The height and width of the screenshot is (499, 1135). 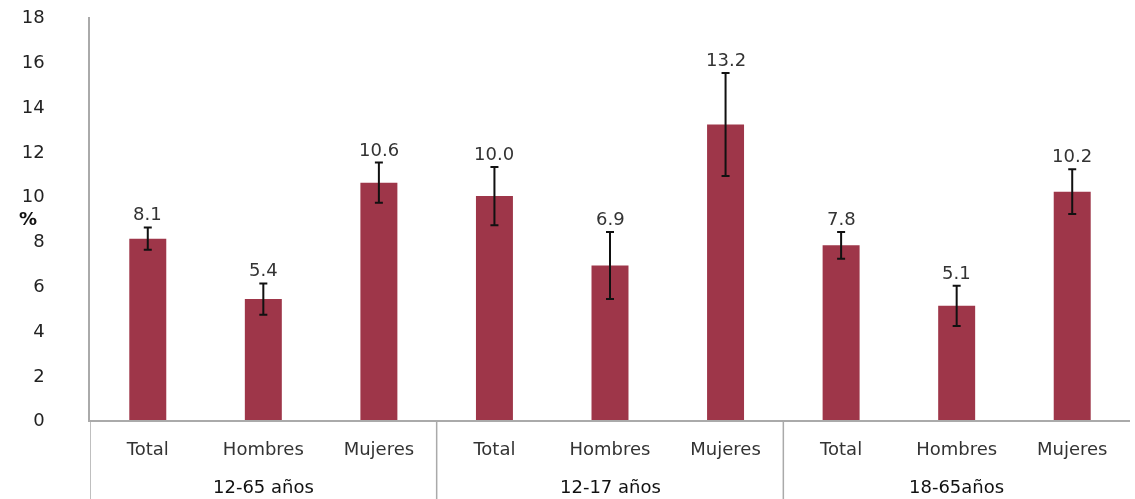 I want to click on data-label: 10.6, so click(x=379, y=149).